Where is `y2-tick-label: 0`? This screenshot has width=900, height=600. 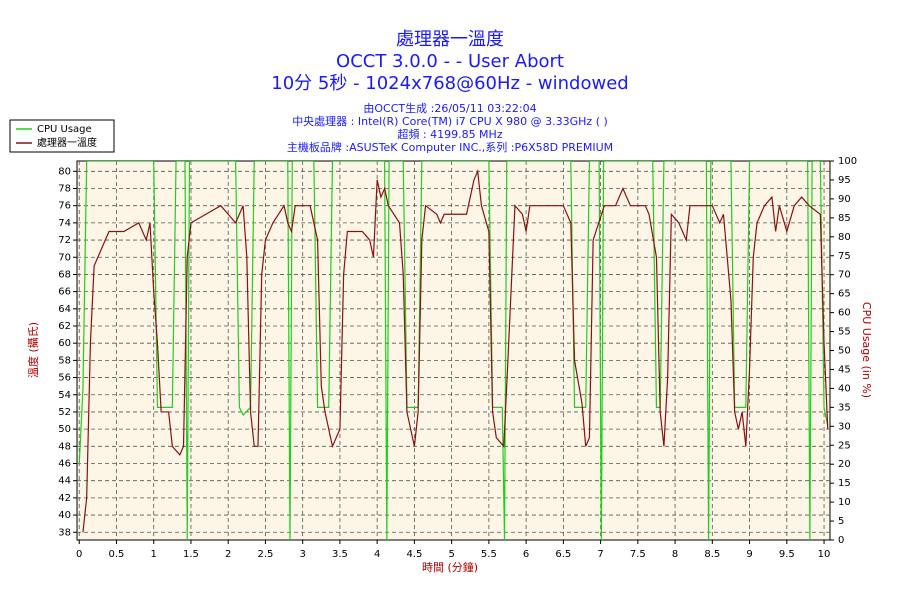
y2-tick-label: 0 is located at coordinates (841, 540).